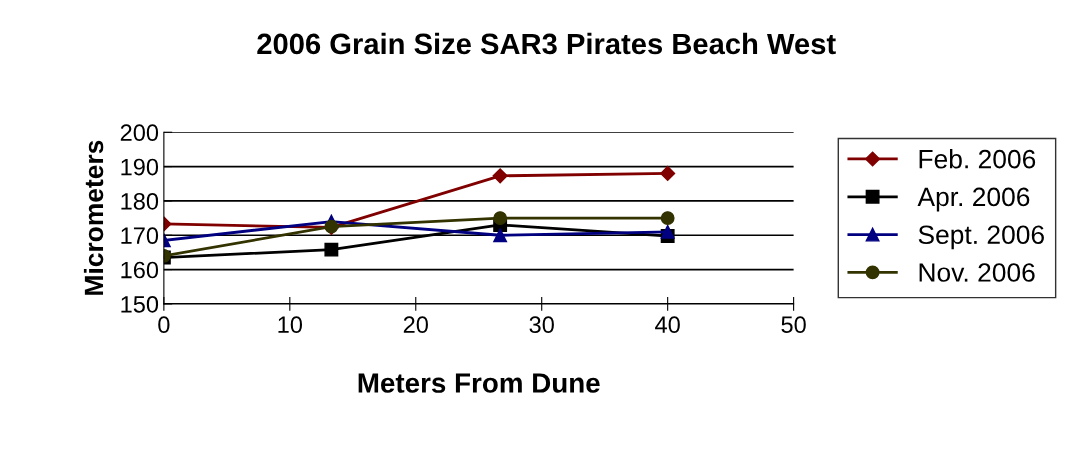 The height and width of the screenshot is (469, 1071). What do you see at coordinates (93, 217) in the screenshot?
I see `y-axis-title: Micrometers` at bounding box center [93, 217].